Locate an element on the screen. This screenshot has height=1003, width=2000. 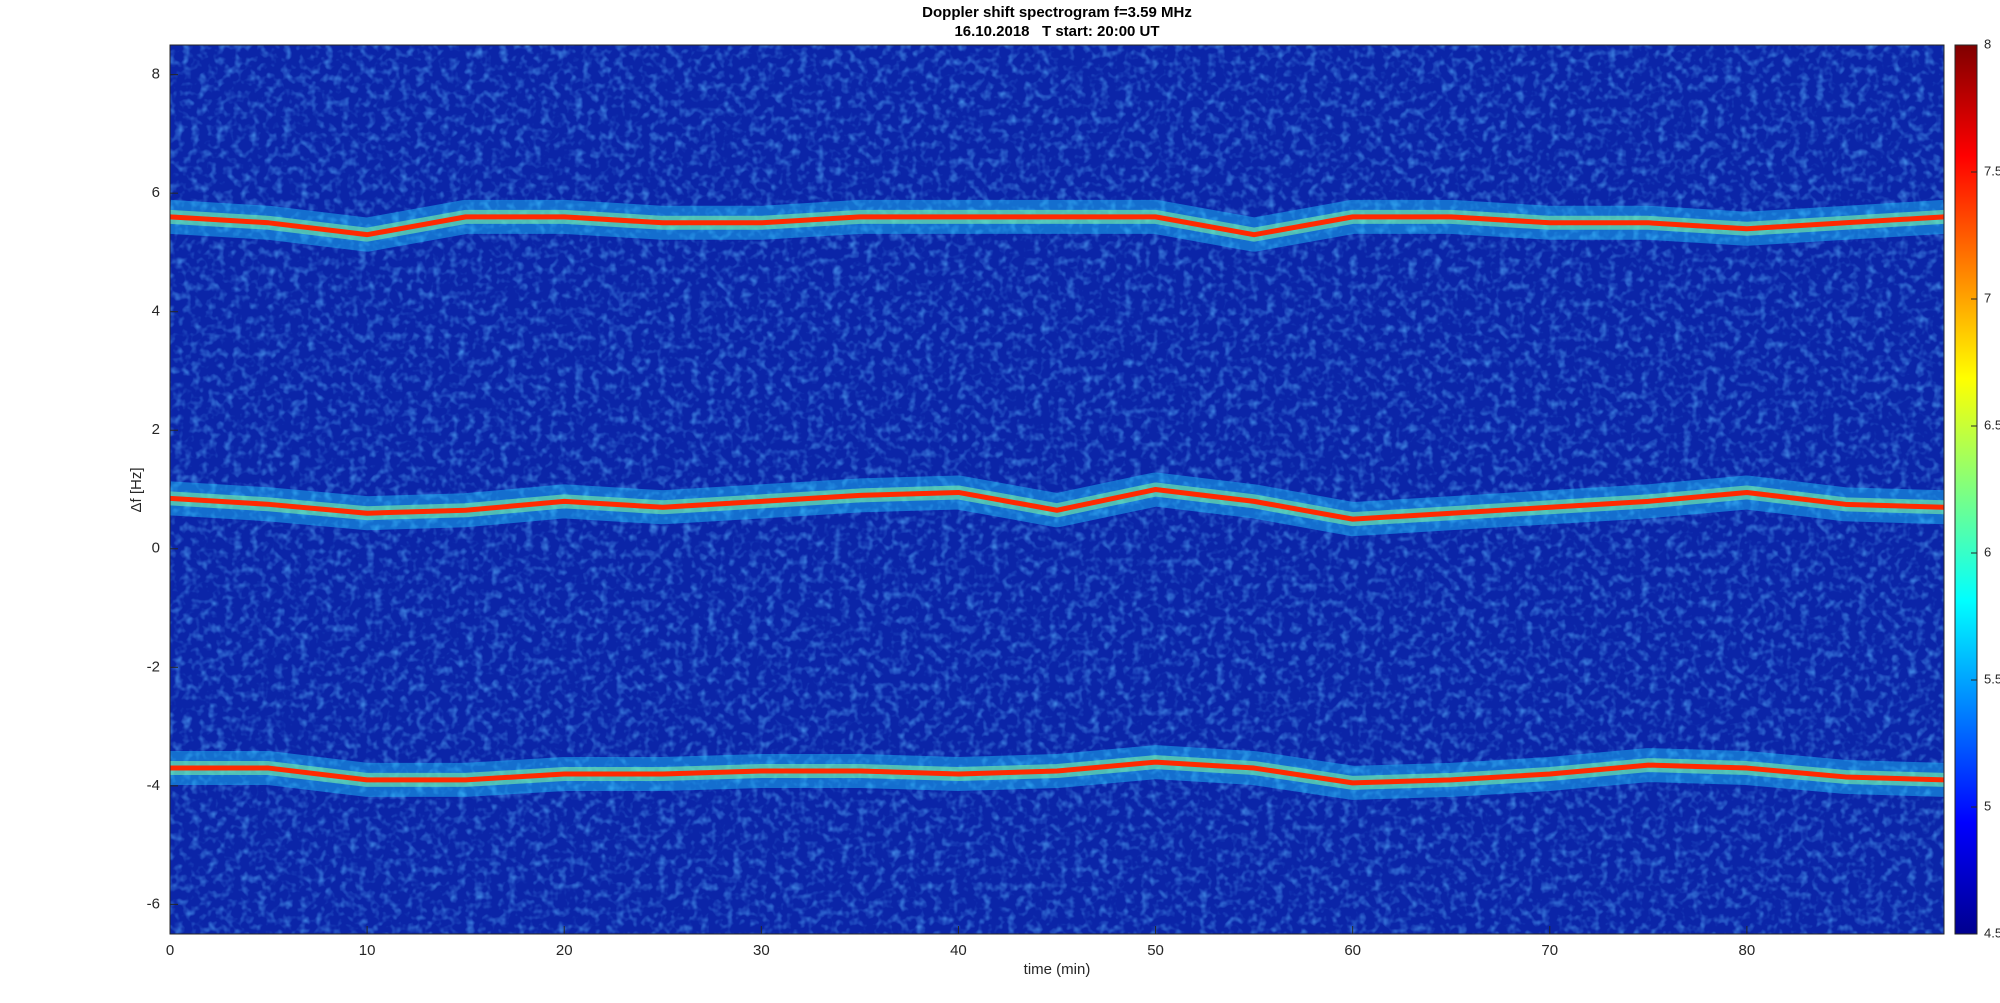
x-tick-label: 0 is located at coordinates (170, 950).